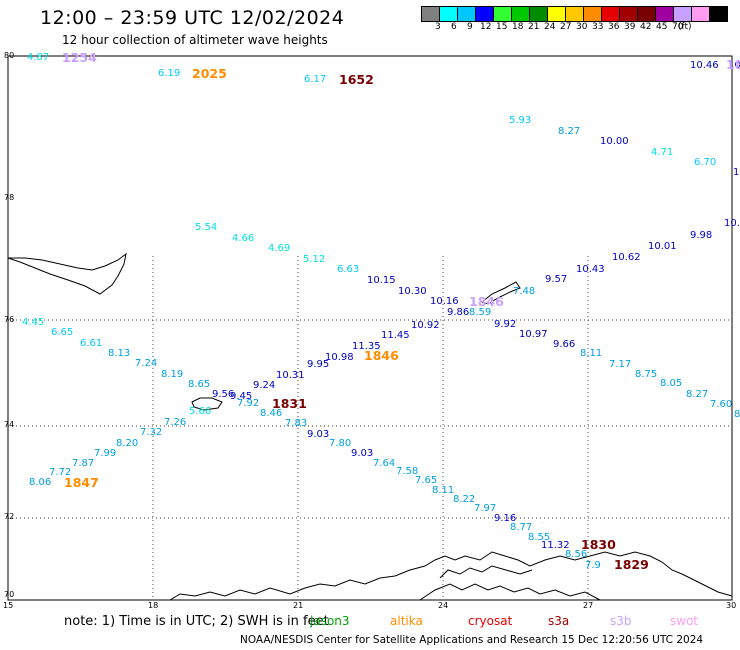 Image resolution: width=740 pixels, height=650 pixels. What do you see at coordinates (444, 301) in the screenshot?
I see `wave-height-value: 10.16` at bounding box center [444, 301].